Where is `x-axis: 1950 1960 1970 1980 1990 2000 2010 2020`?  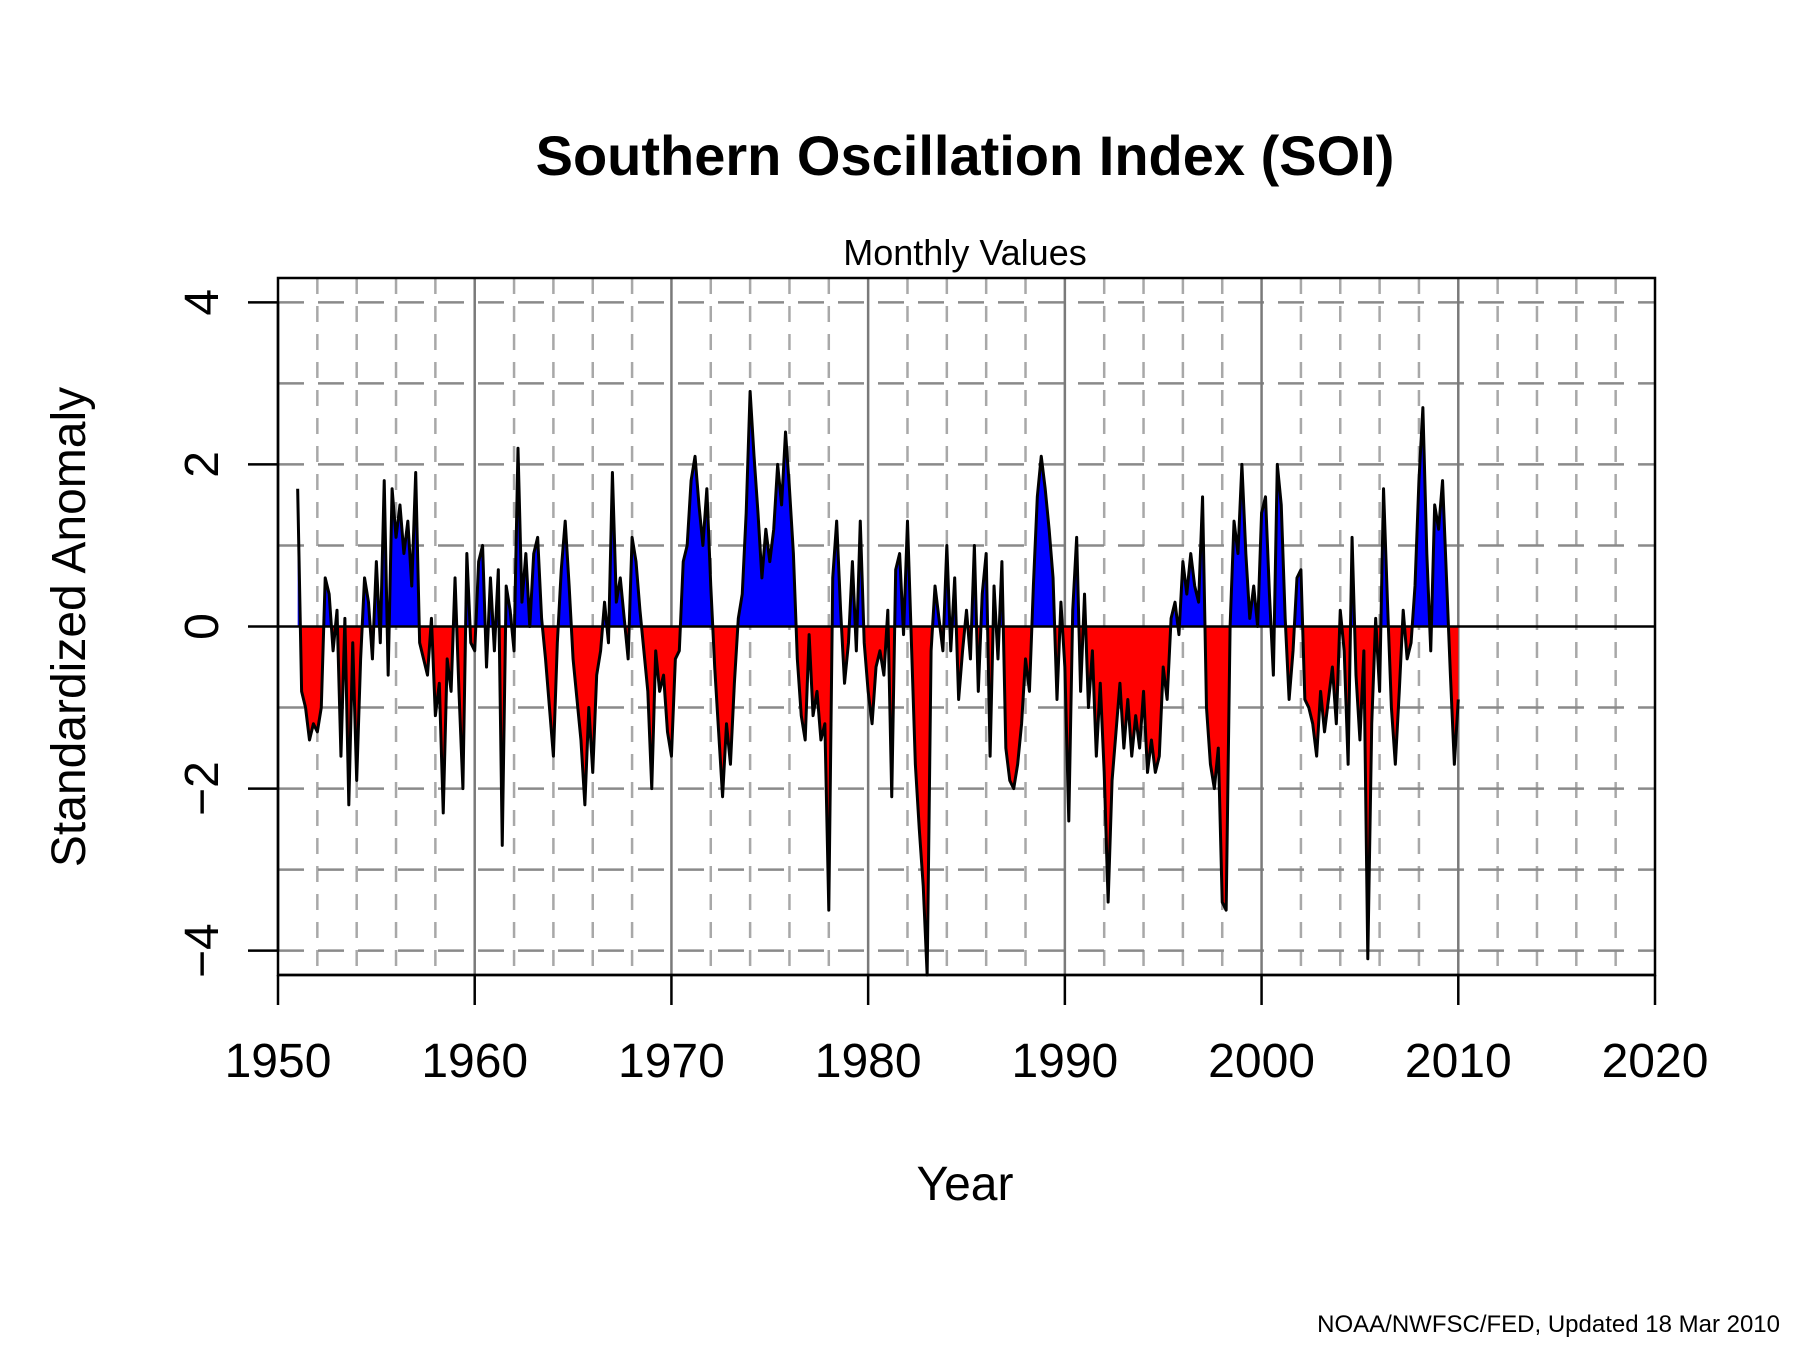
x-axis: 1950 1960 1970 1980 1990 2000 2010 2020 is located at coordinates (967, 1030).